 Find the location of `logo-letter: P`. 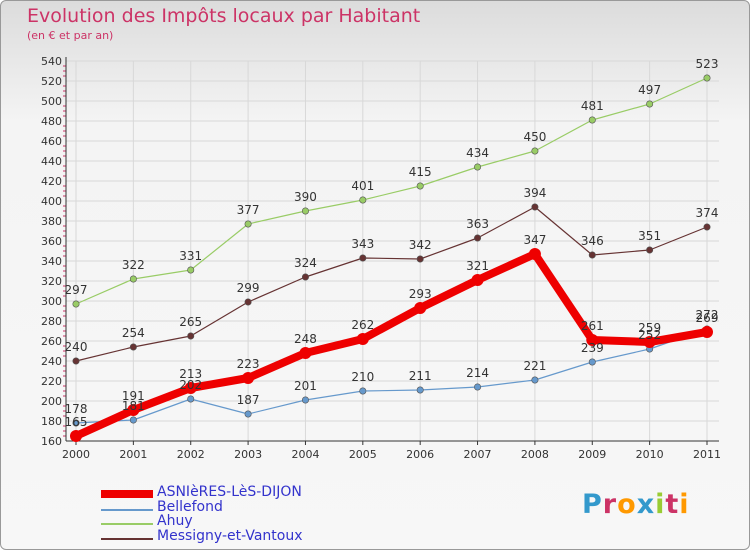

logo-letter: P is located at coordinates (592, 504).